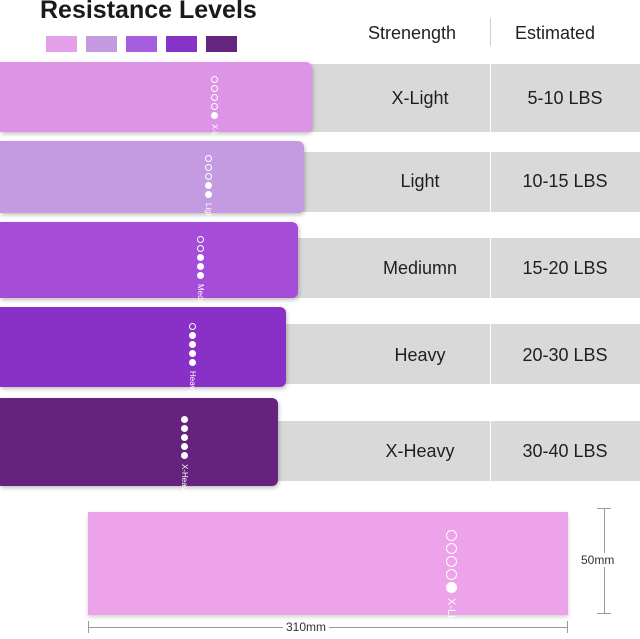 The height and width of the screenshot is (639, 640). Describe the element at coordinates (598, 560) in the screenshot. I see `height-dimension-label: 50mm` at that location.